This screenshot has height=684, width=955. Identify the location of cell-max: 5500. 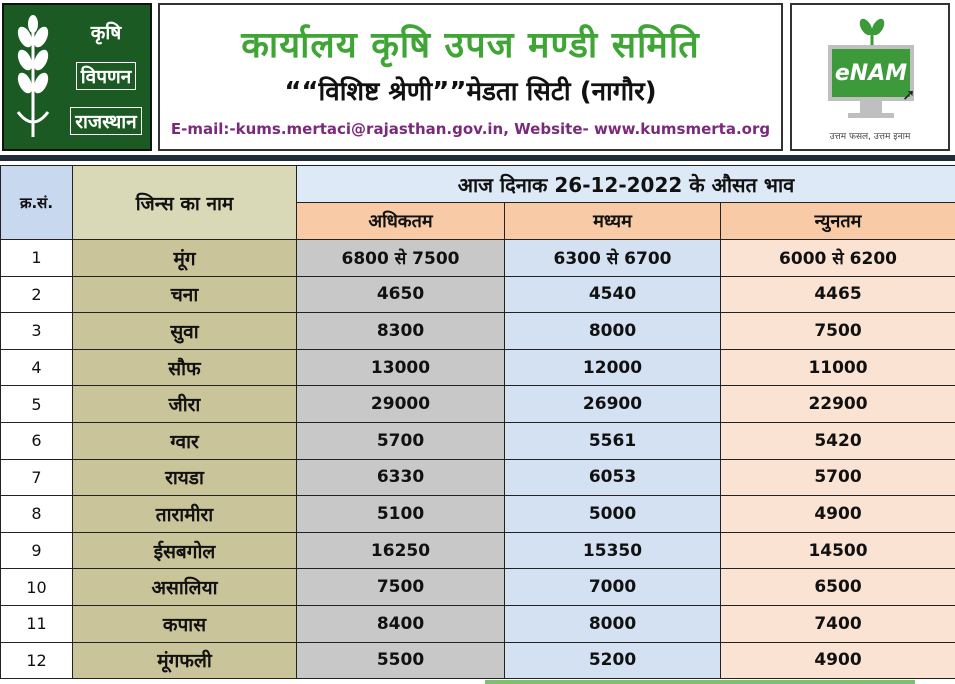
(400, 660).